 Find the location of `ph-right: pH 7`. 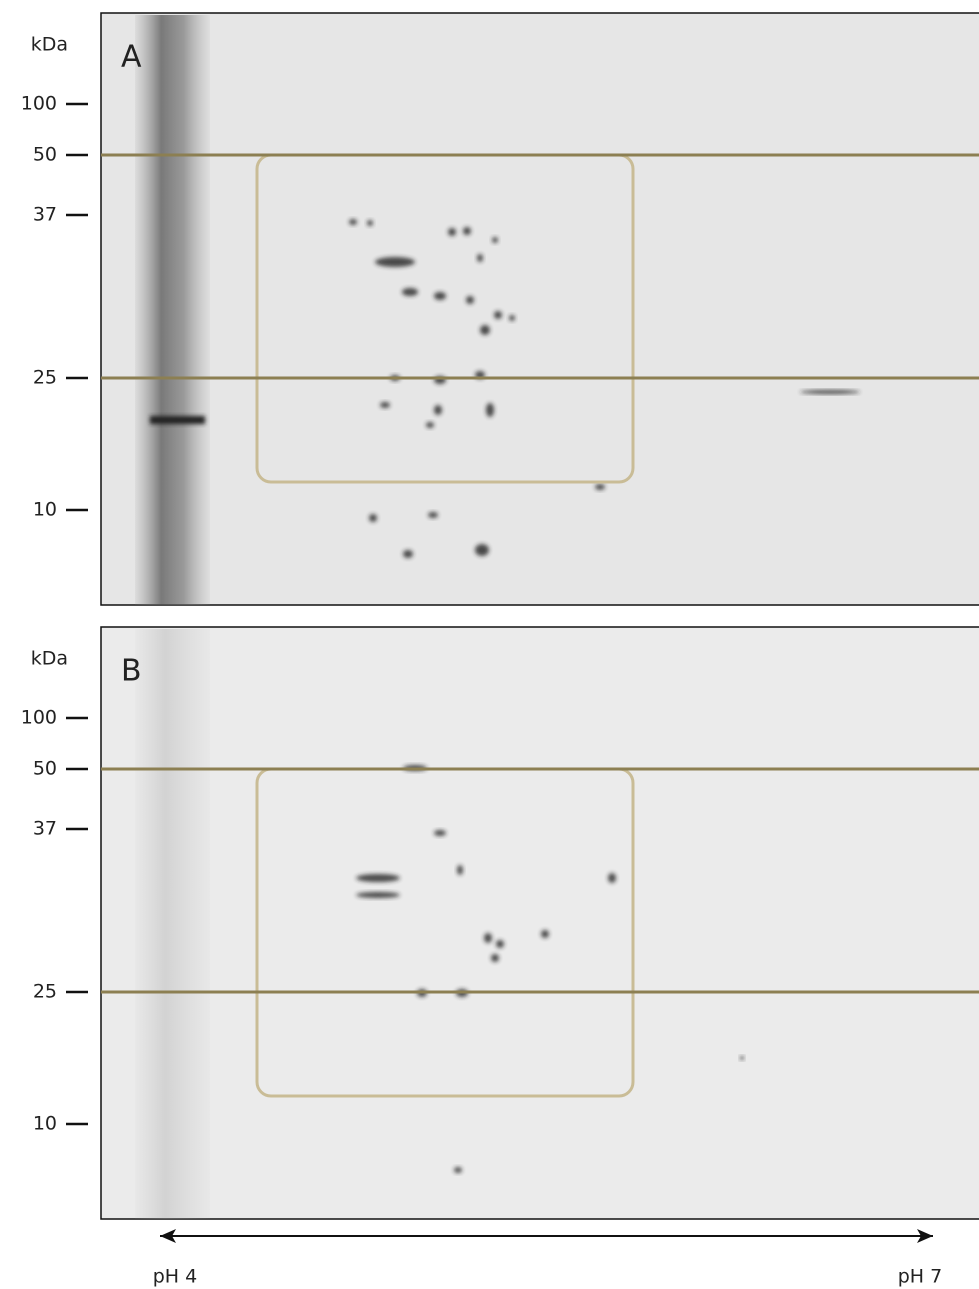

ph-right: pH 7 is located at coordinates (920, 1277).